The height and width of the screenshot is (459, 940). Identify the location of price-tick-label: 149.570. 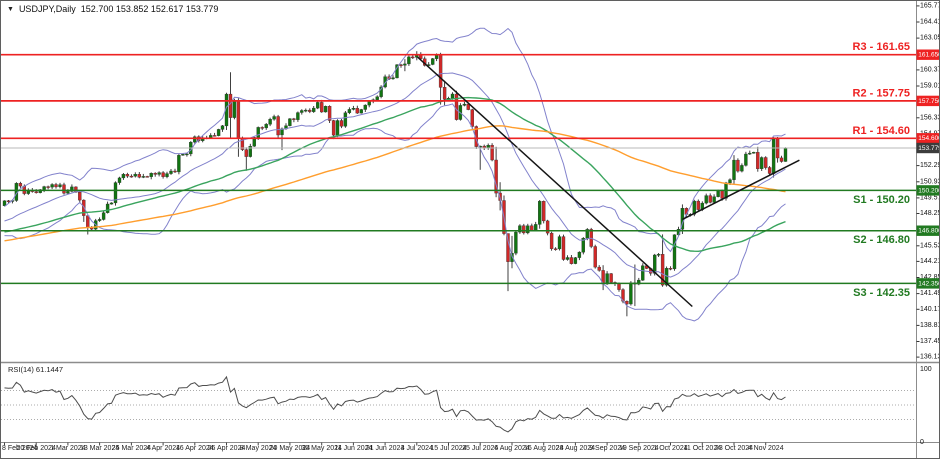
(930, 197).